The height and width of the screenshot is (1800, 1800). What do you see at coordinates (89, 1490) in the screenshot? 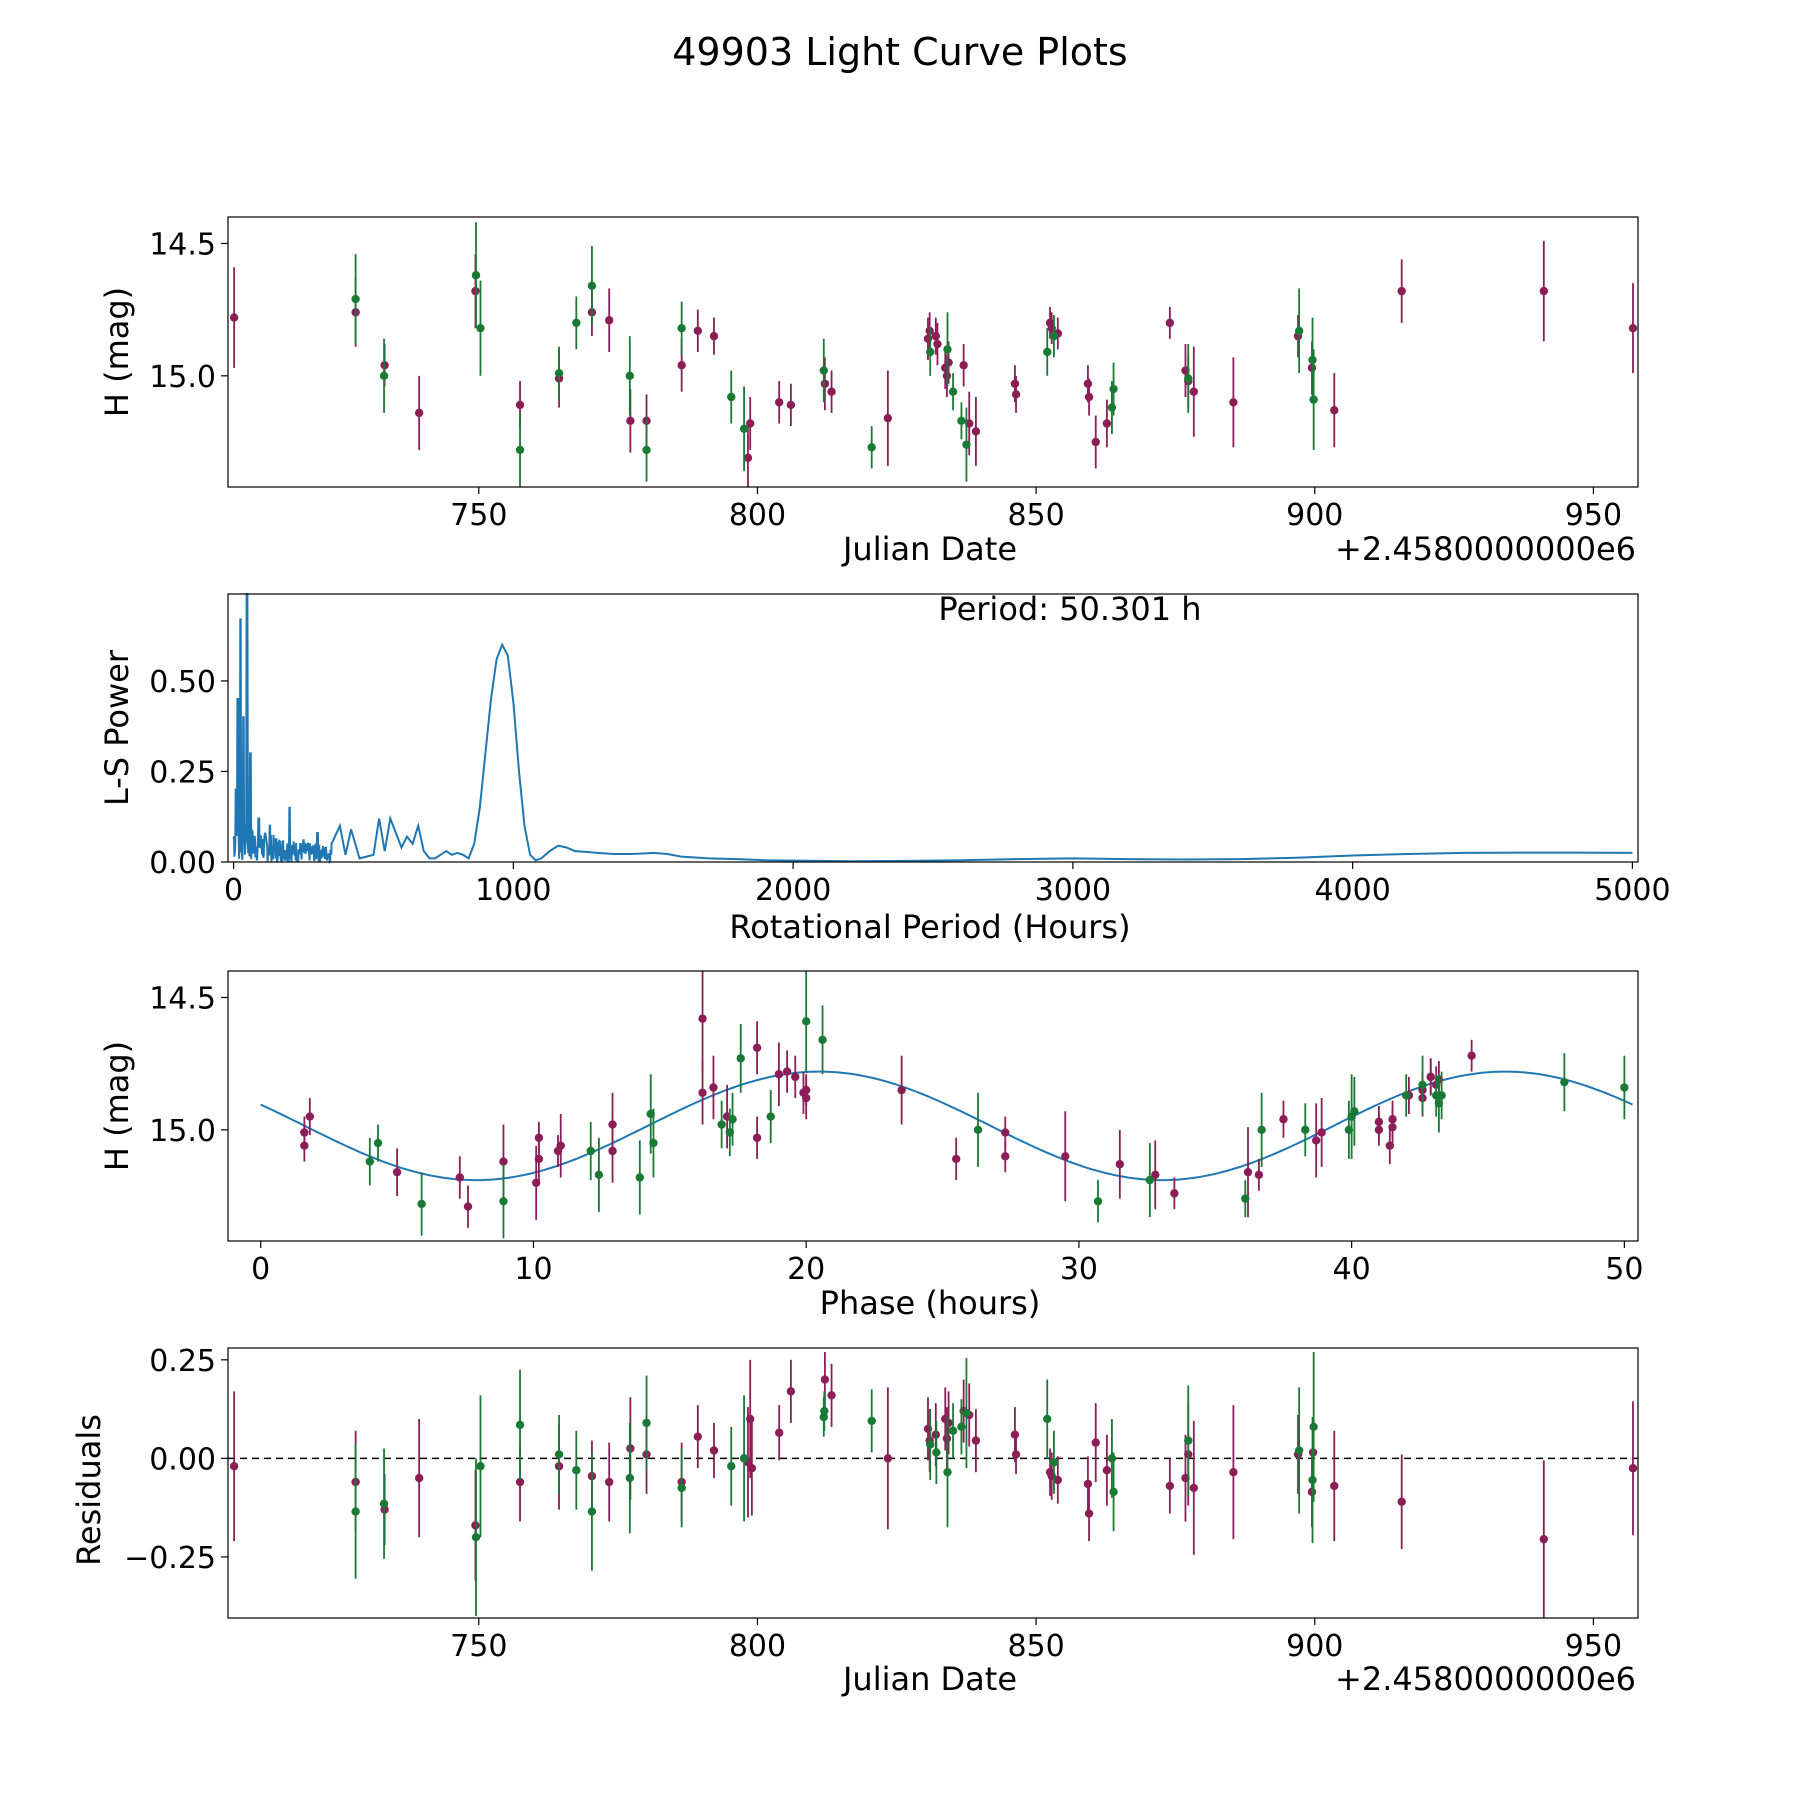
I see `residuals-ylabel: Residuals` at bounding box center [89, 1490].